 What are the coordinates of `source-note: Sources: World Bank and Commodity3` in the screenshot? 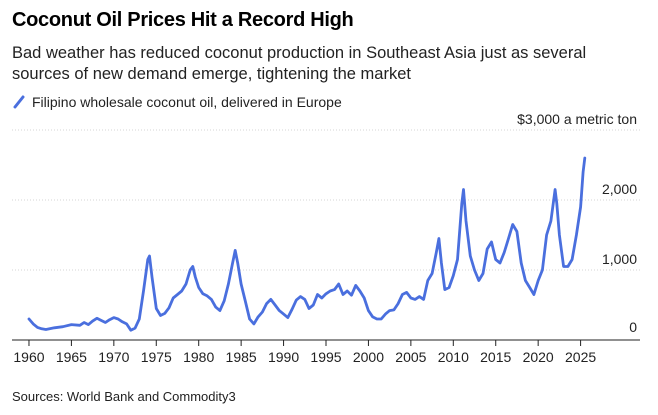 It's located at (124, 396).